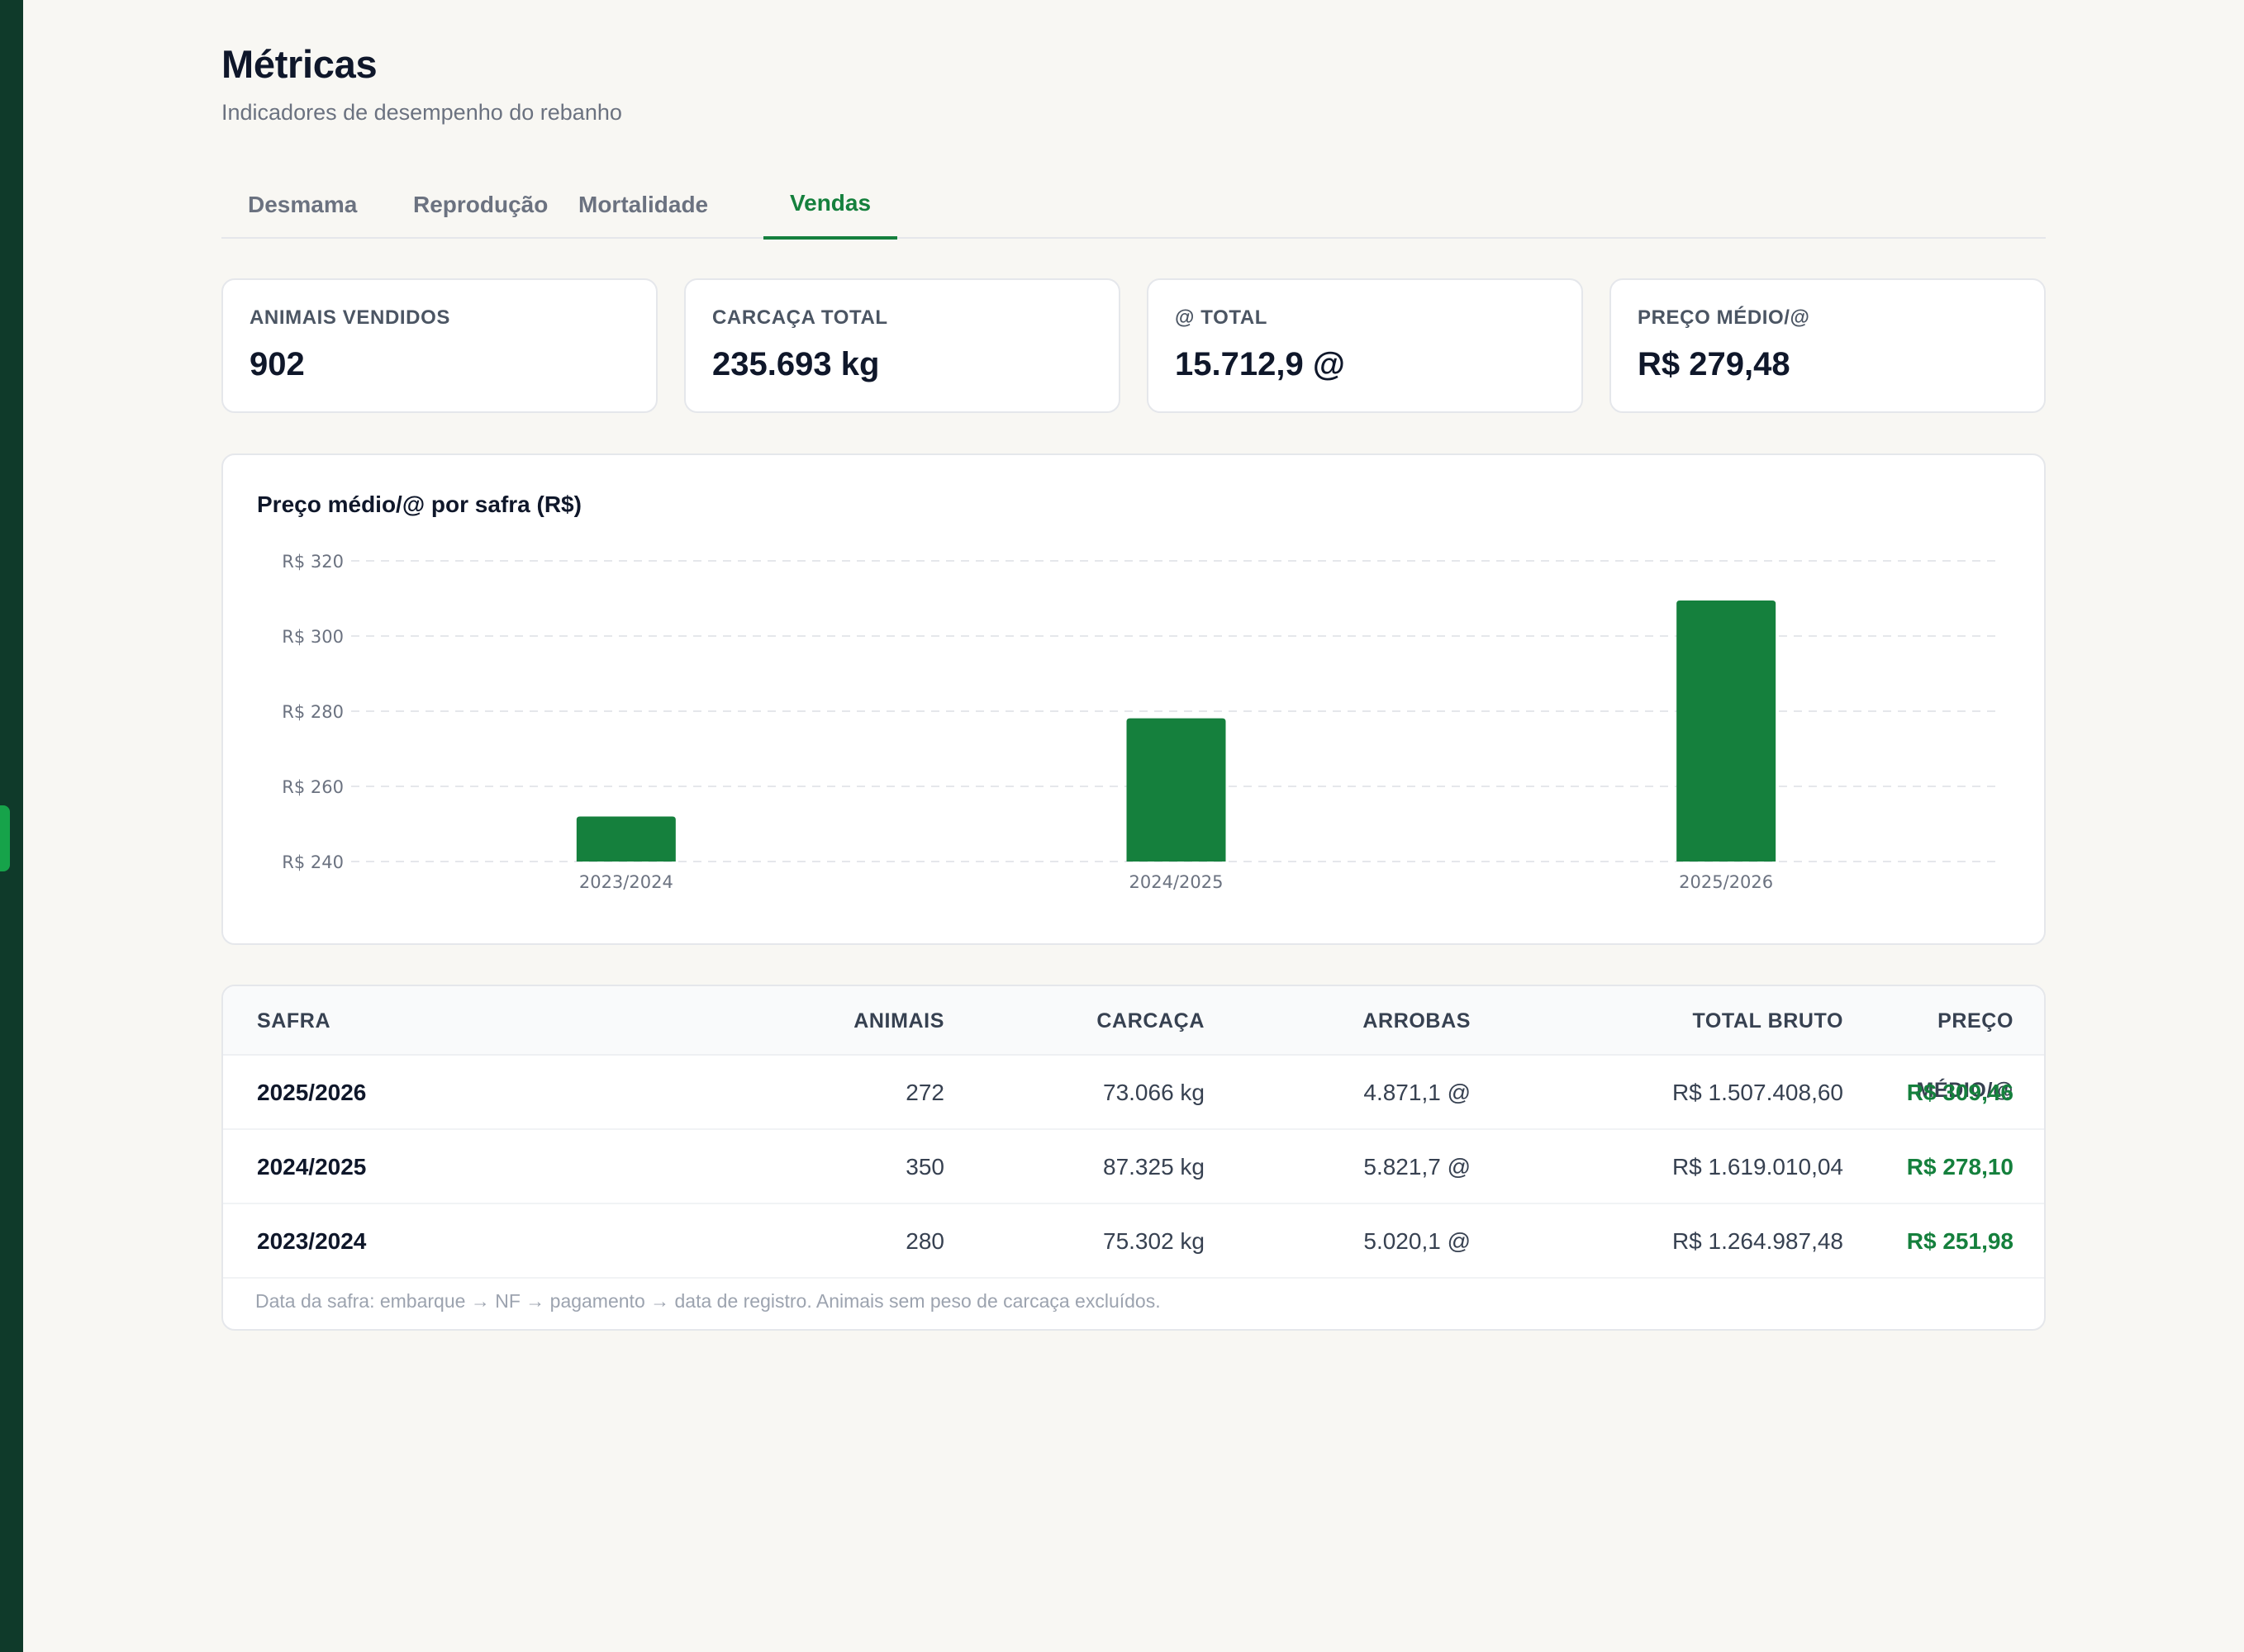  What do you see at coordinates (439, 345) in the screenshot?
I see `kpi-card-animais-vendidos: ANIMAIS VENDIDOS 902` at bounding box center [439, 345].